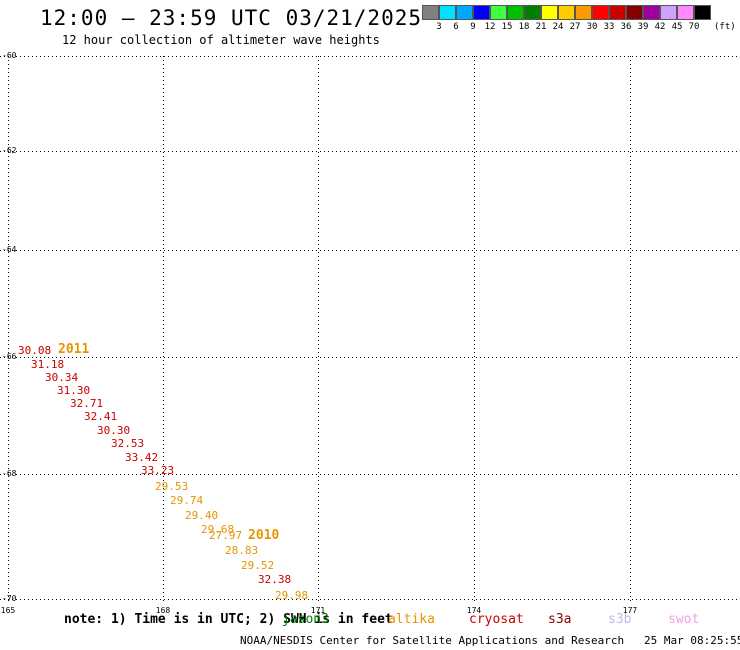  Describe the element at coordinates (490, 27) in the screenshot. I see `color-scale-label: 12` at that location.